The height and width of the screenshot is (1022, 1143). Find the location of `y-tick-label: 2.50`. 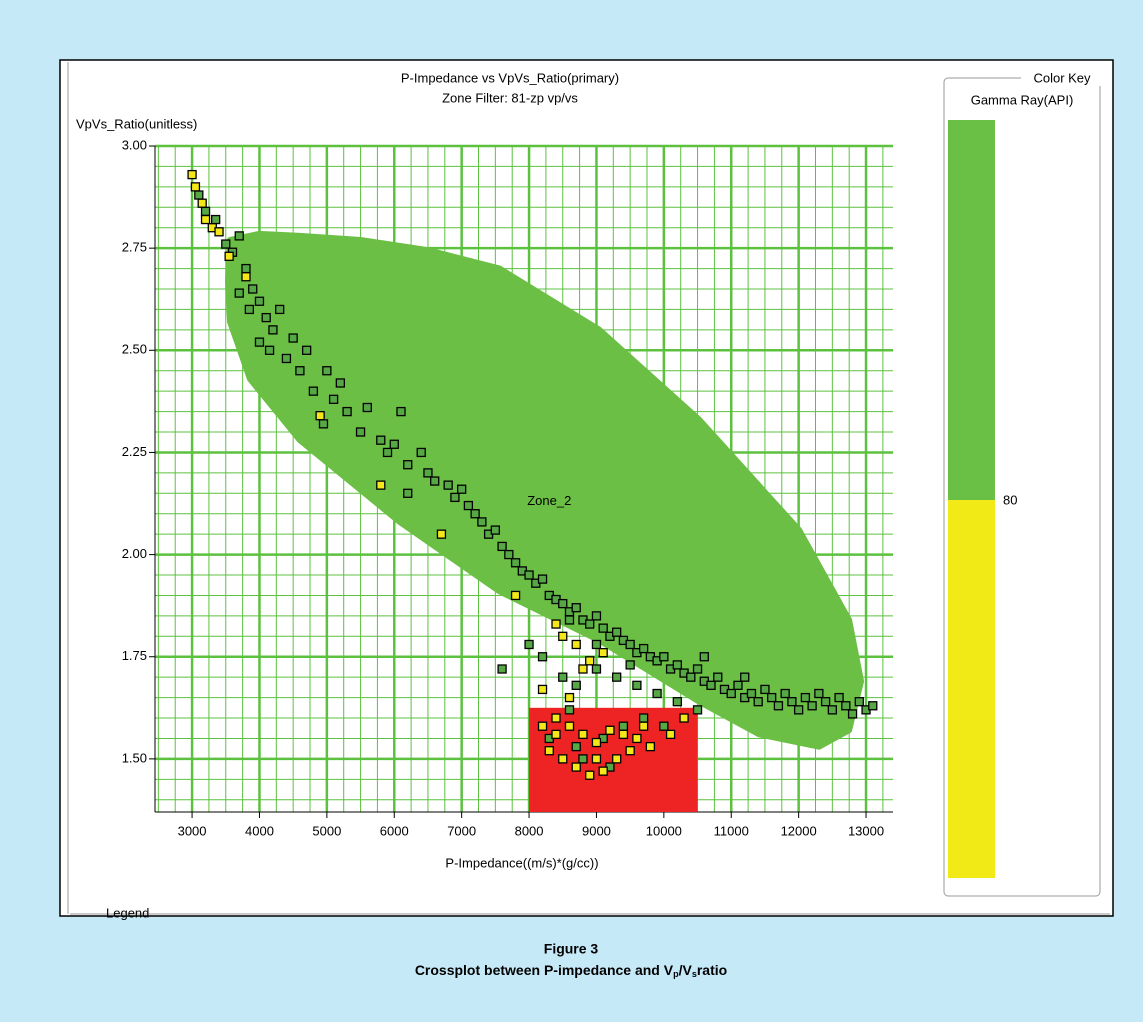

y-tick-label: 2.50 is located at coordinates (134, 349).